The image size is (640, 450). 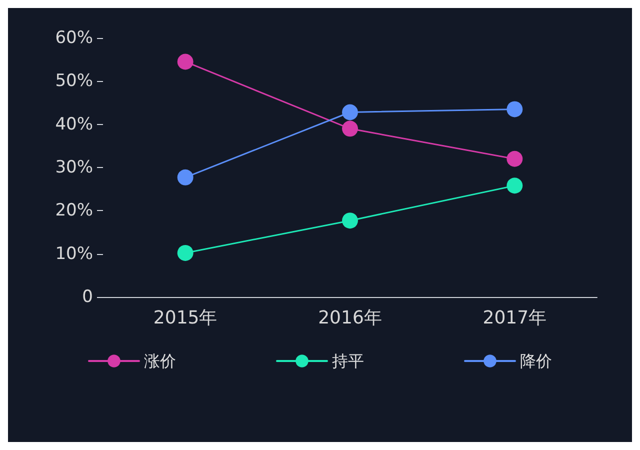 What do you see at coordinates (74, 210) in the screenshot?
I see `y-tick-label: 20%` at bounding box center [74, 210].